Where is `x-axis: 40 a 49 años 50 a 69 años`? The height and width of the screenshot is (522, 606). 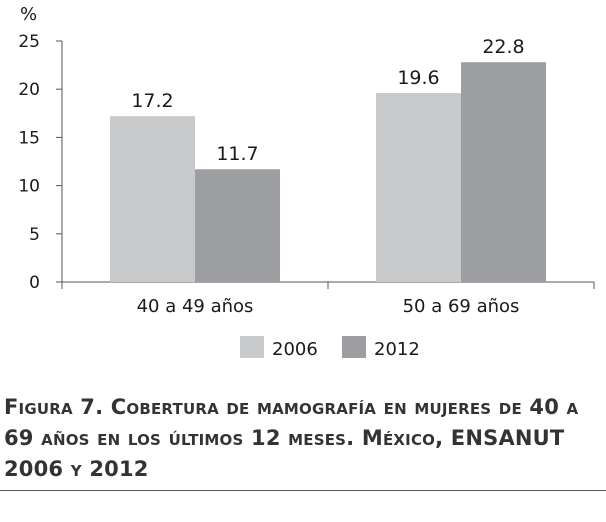
x-axis: 40 a 49 años 50 a 69 años is located at coordinates (328, 299).